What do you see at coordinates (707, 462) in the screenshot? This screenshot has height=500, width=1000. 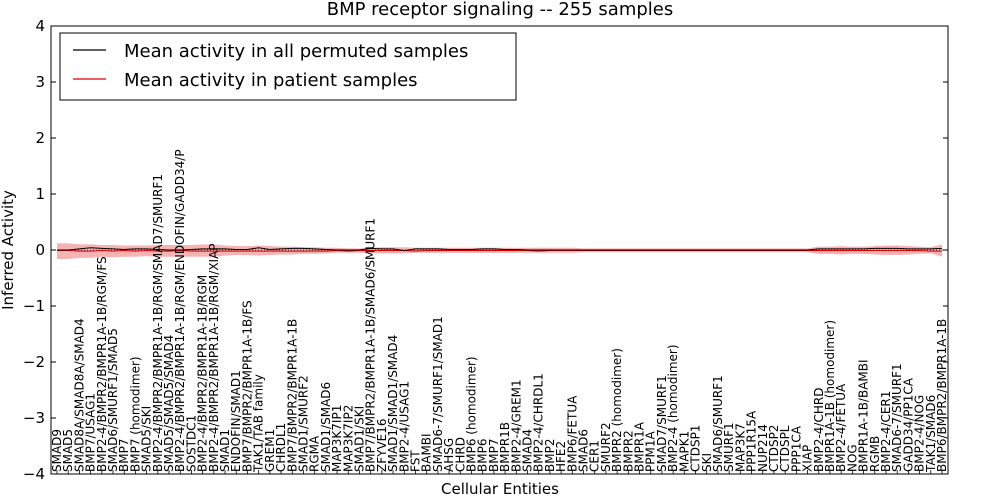 I see `x-tick-label: SKI` at bounding box center [707, 462].